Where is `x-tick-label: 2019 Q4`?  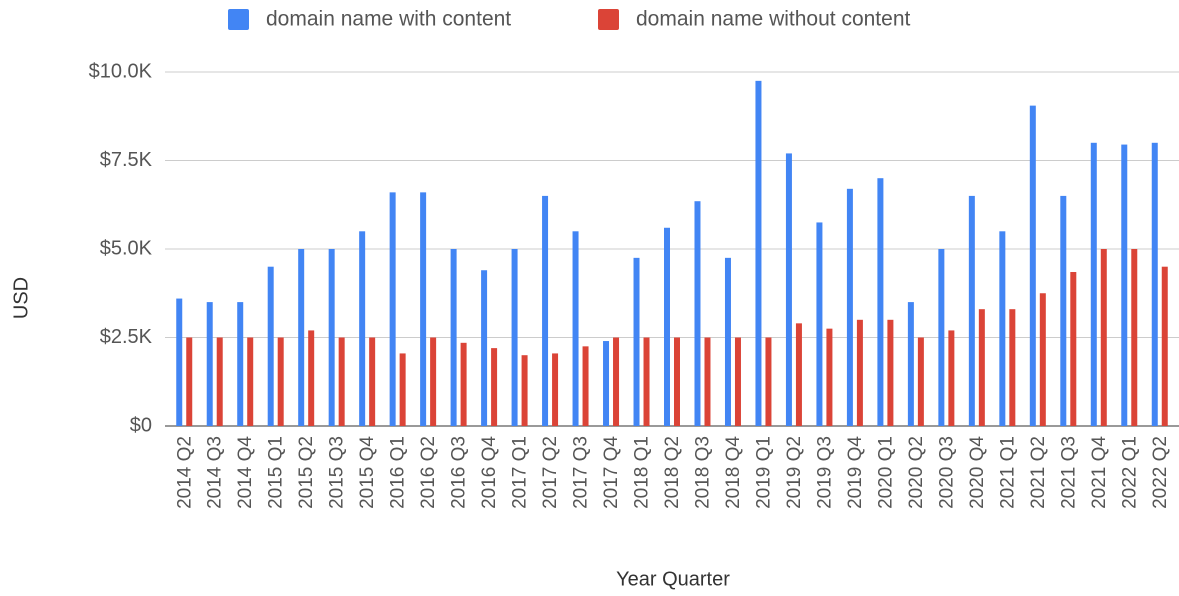
x-tick-label: 2019 Q4 is located at coordinates (855, 472).